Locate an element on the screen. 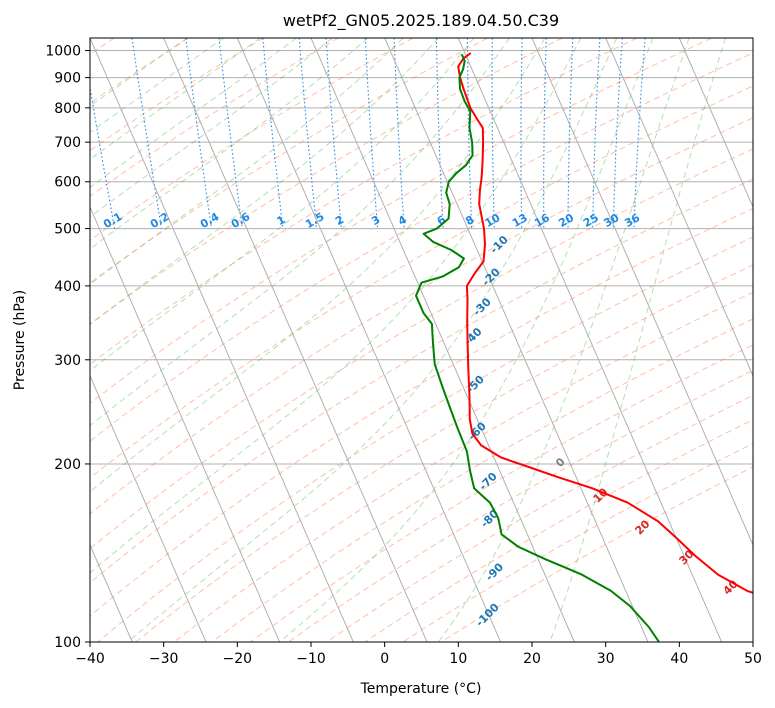 Image resolution: width=775 pixels, height=708 pixels. x-tick-label: −30 is located at coordinates (164, 659).